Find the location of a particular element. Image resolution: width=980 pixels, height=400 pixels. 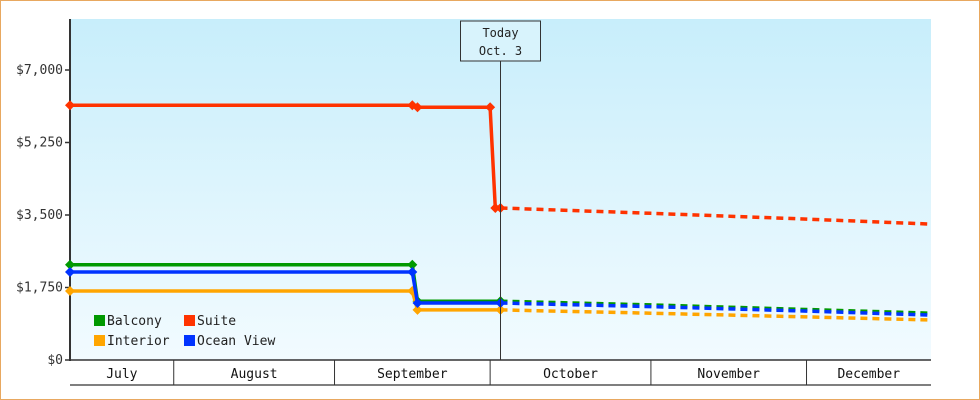

legend-label: Ocean View is located at coordinates (236, 341).